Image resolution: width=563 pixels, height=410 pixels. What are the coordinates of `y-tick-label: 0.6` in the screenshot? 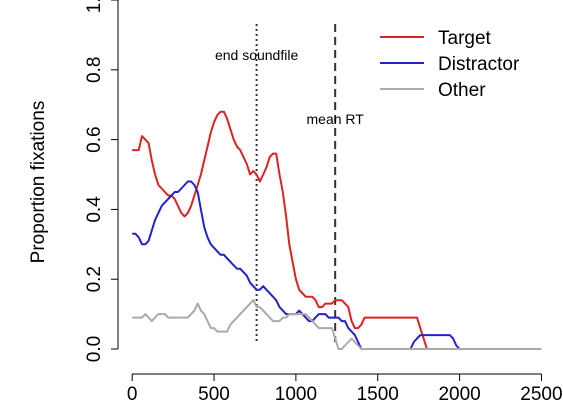 It's located at (94, 139).